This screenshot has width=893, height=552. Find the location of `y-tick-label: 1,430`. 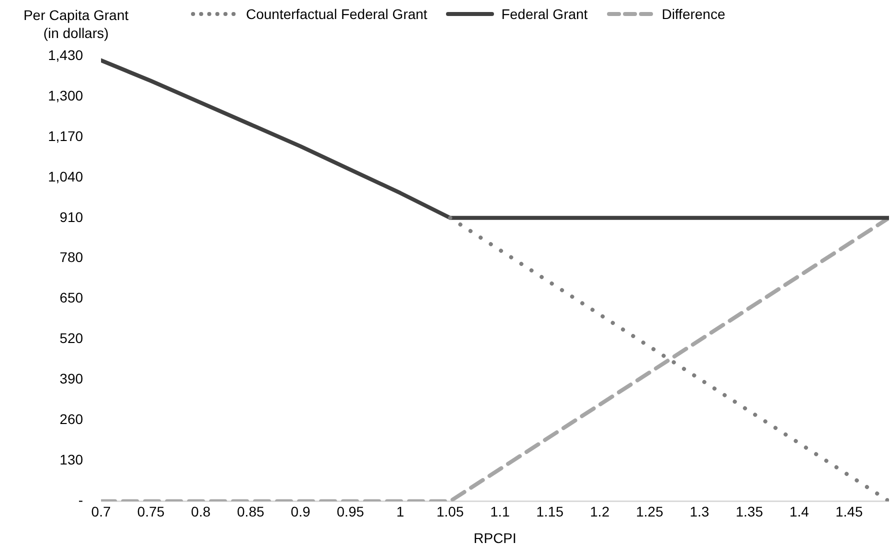

y-tick-label: 1,430 is located at coordinates (66, 54).